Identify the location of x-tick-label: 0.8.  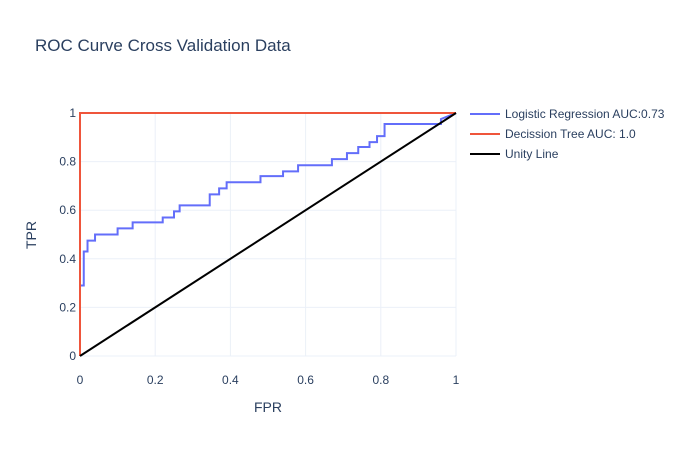
(380, 380).